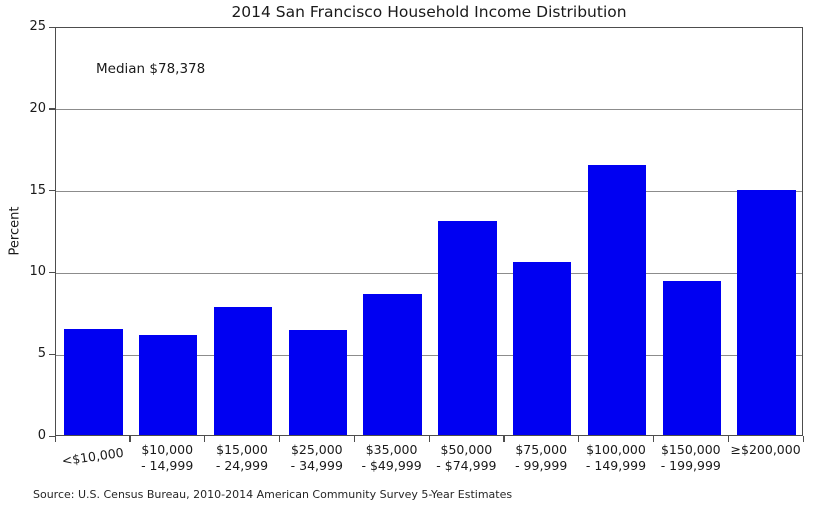 Image resolution: width=819 pixels, height=512 pixels. What do you see at coordinates (466, 457) in the screenshot?
I see `x-tick-label: $50,000- $74,999` at bounding box center [466, 457].